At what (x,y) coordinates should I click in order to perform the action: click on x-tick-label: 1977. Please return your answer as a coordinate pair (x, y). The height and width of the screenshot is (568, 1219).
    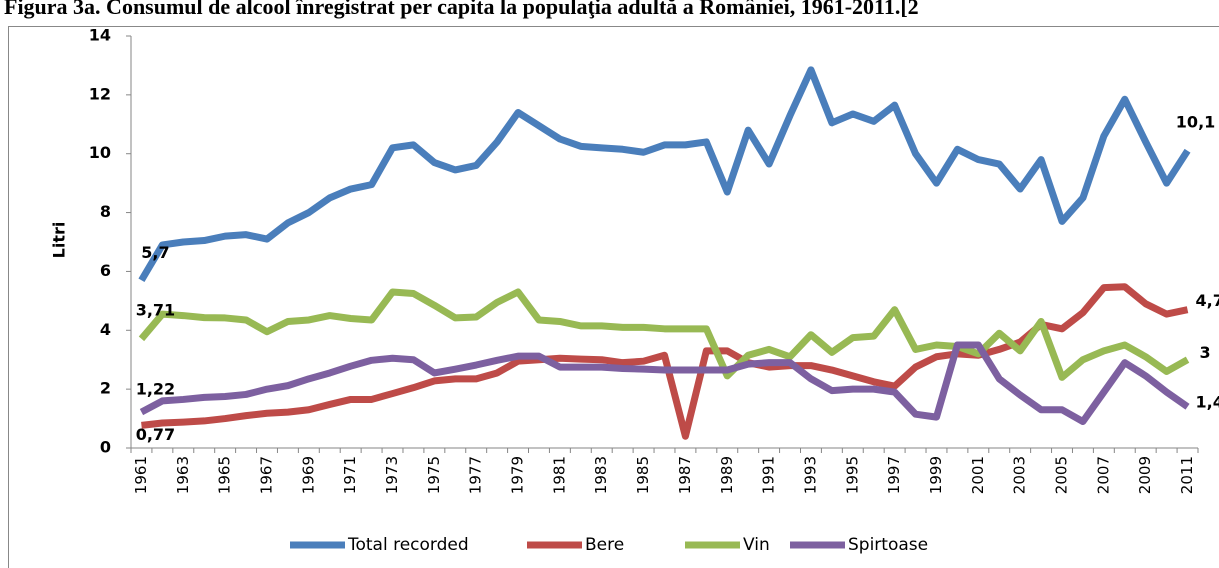
    Looking at the image, I should click on (476, 475).